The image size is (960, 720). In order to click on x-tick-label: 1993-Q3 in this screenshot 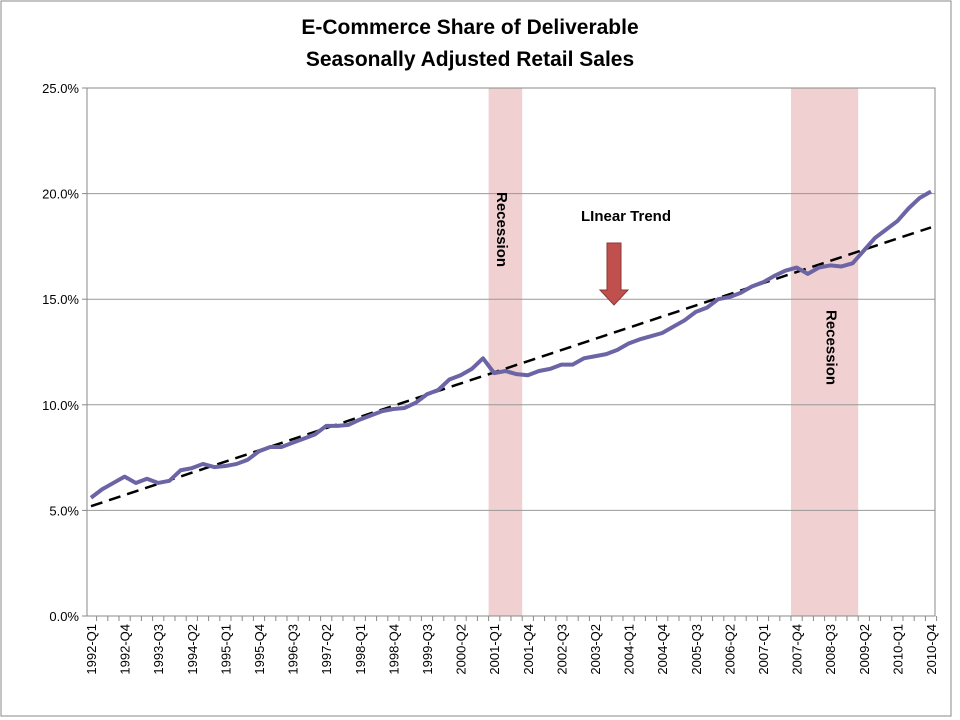, I will do `click(158, 649)`.